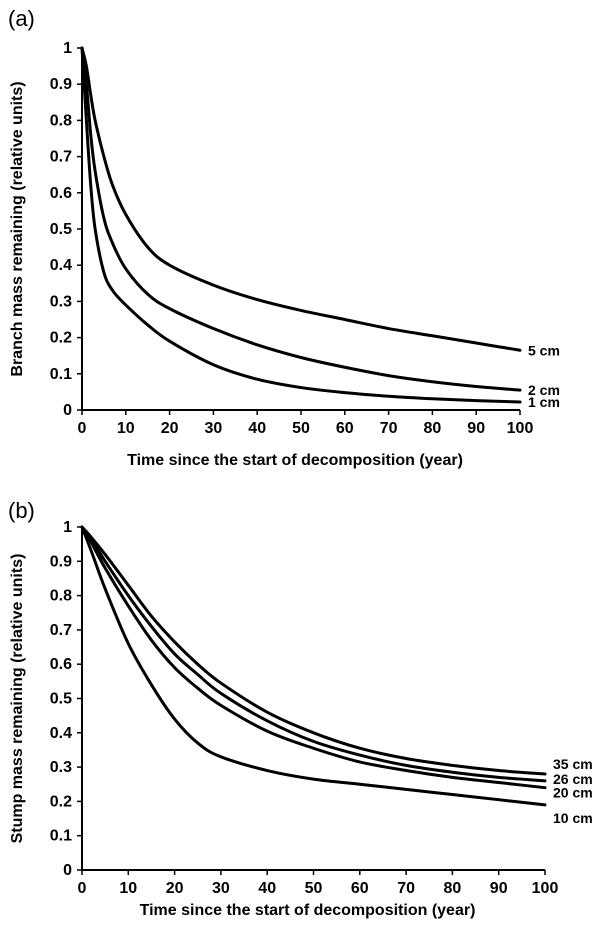 The width and height of the screenshot is (613, 925). Describe the element at coordinates (544, 350) in the screenshot. I see `series-label: 5 cm` at that location.